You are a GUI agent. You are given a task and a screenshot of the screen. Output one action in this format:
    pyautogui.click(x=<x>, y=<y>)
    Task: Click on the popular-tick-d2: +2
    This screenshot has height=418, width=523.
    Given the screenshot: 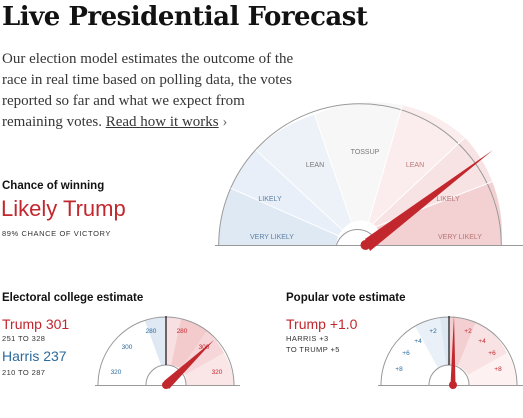 What is the action you would take?
    pyautogui.click(x=433, y=331)
    